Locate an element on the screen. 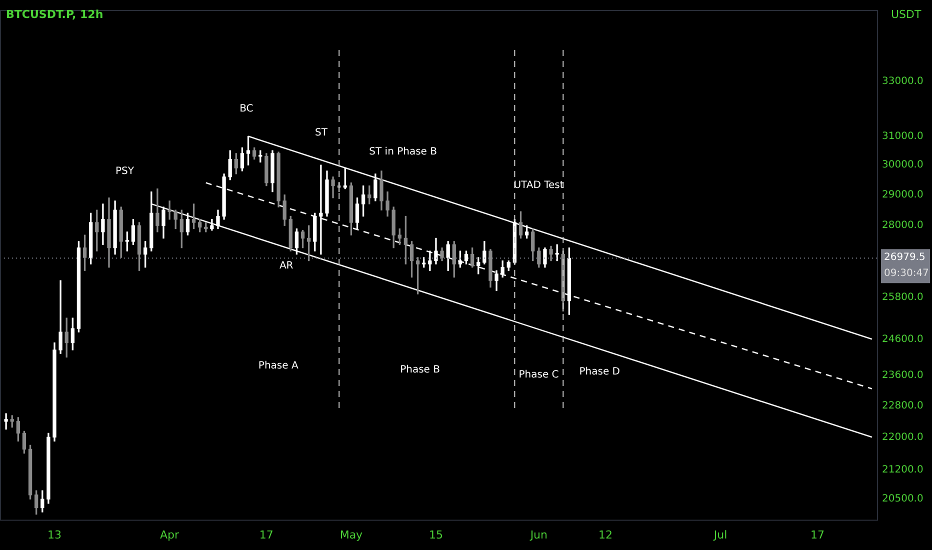  annotation: PSY is located at coordinates (125, 172).